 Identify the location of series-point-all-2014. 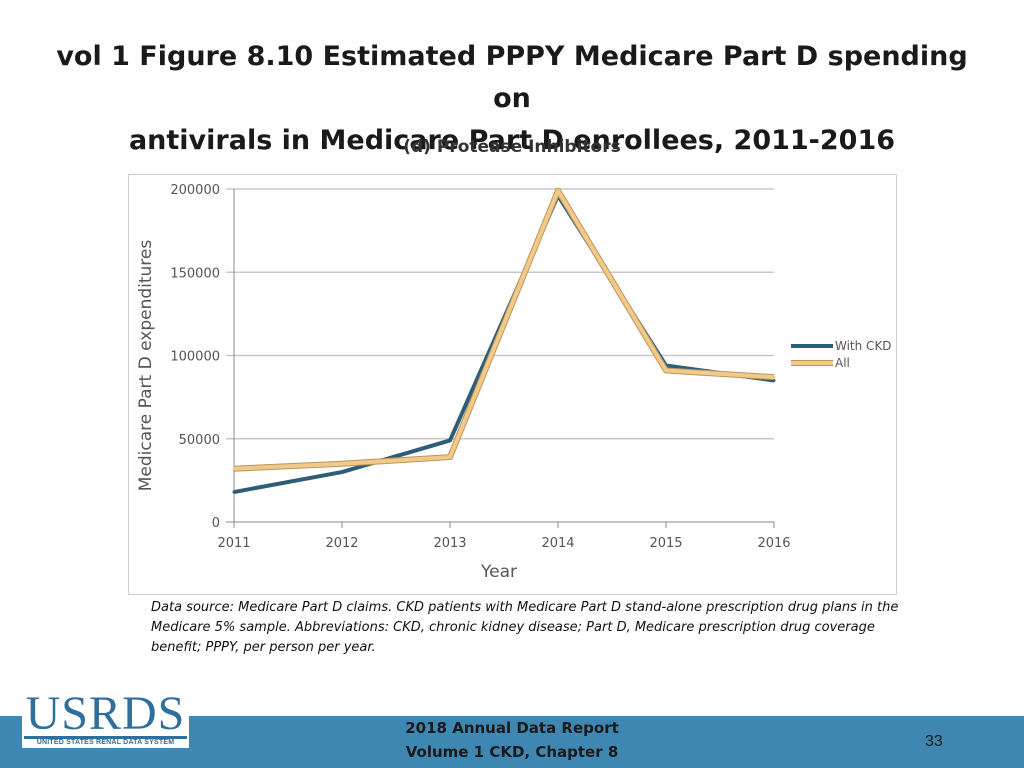
(558, 191).